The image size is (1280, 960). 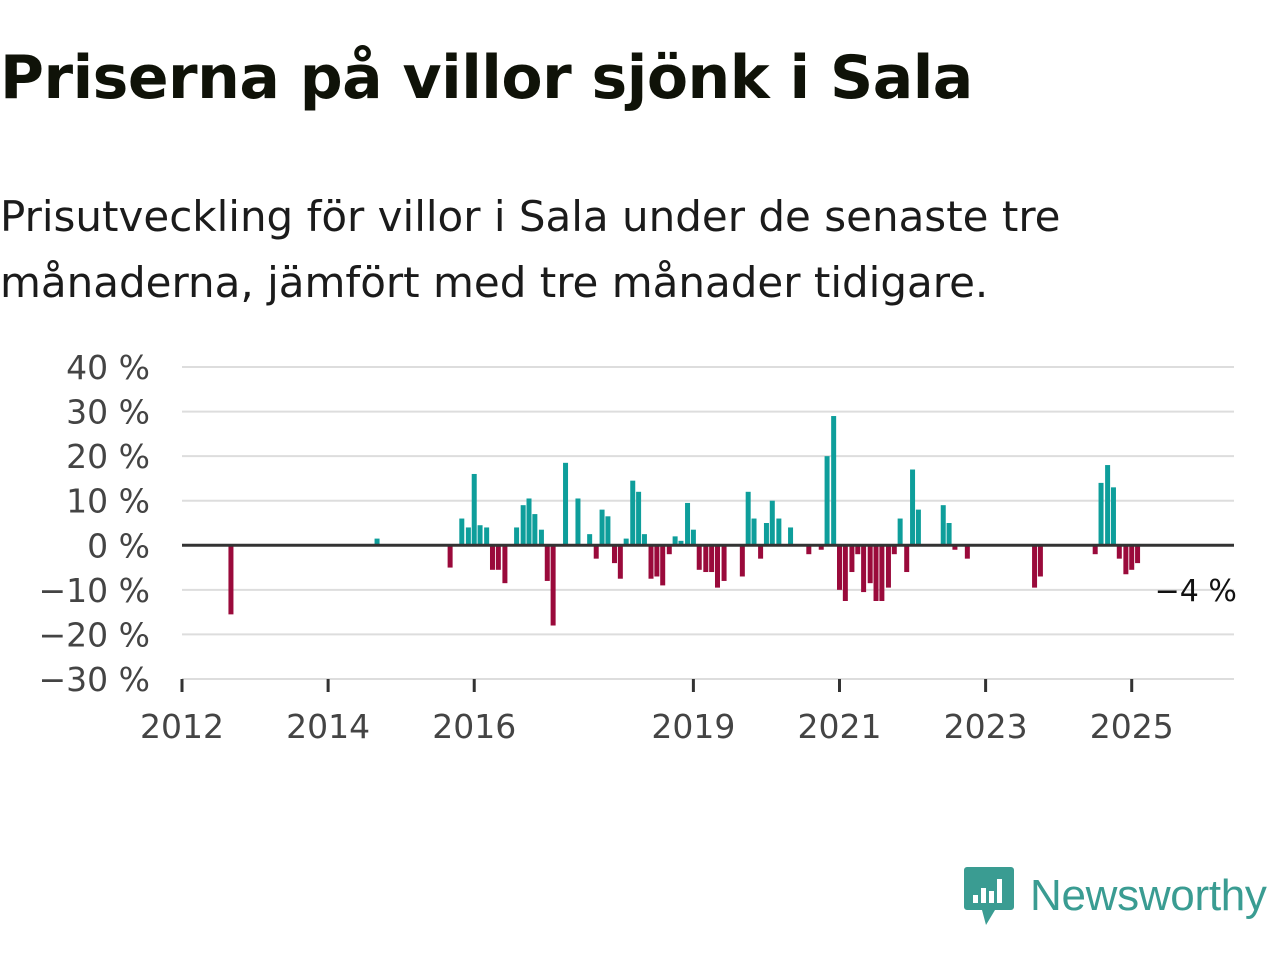 I want to click on newsworthy-logo-icon, so click(x=989, y=896).